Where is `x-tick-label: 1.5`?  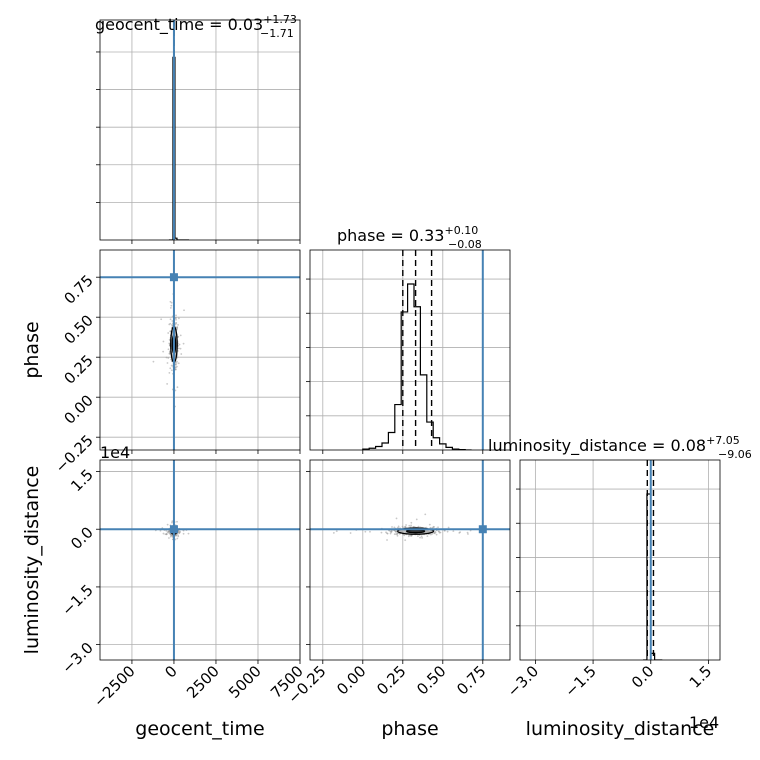
x-tick-label: 1.5 is located at coordinates (701, 677).